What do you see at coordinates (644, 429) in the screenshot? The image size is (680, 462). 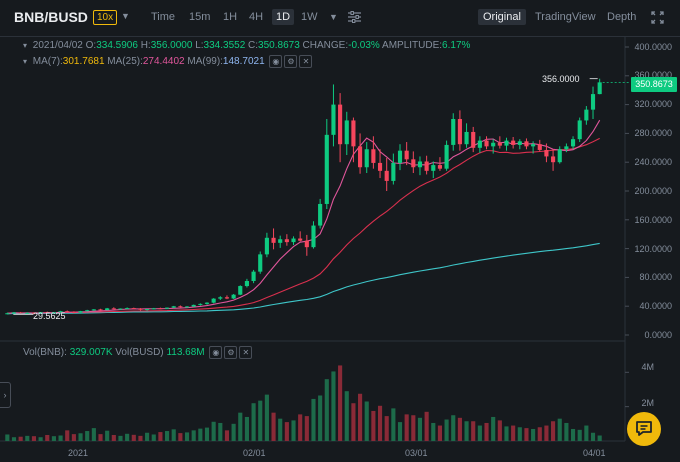 I see `chat-support-button` at bounding box center [644, 429].